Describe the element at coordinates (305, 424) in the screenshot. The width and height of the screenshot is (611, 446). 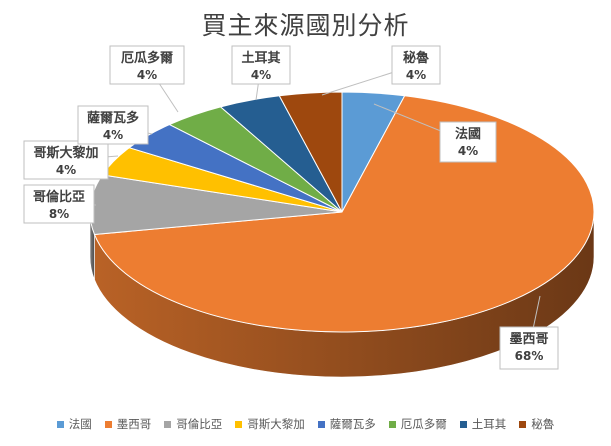
I see `legend: 法國 墨西哥 哥倫比亞 哥斯大黎加 薩爾瓦多 厄瓜多爾 土耳其 秘魯` at that location.